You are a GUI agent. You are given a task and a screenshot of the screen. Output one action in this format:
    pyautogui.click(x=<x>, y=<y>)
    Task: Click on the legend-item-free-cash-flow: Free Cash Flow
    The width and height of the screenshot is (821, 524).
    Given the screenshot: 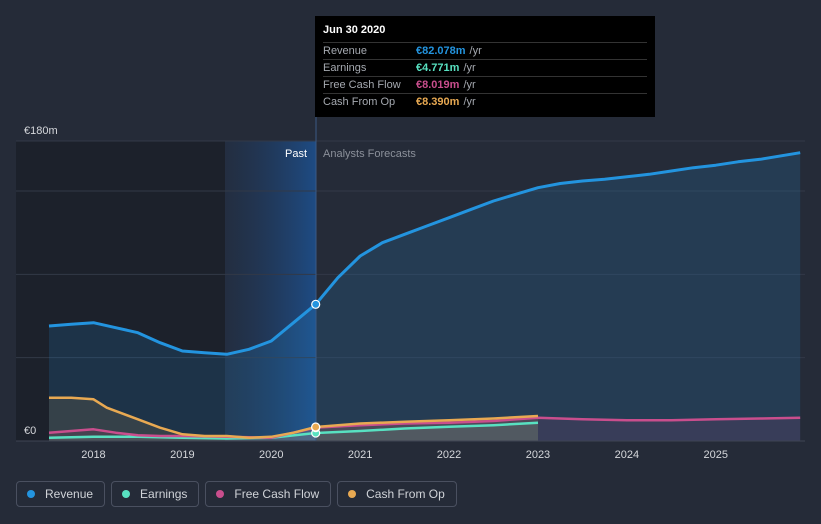 What is the action you would take?
    pyautogui.click(x=268, y=494)
    